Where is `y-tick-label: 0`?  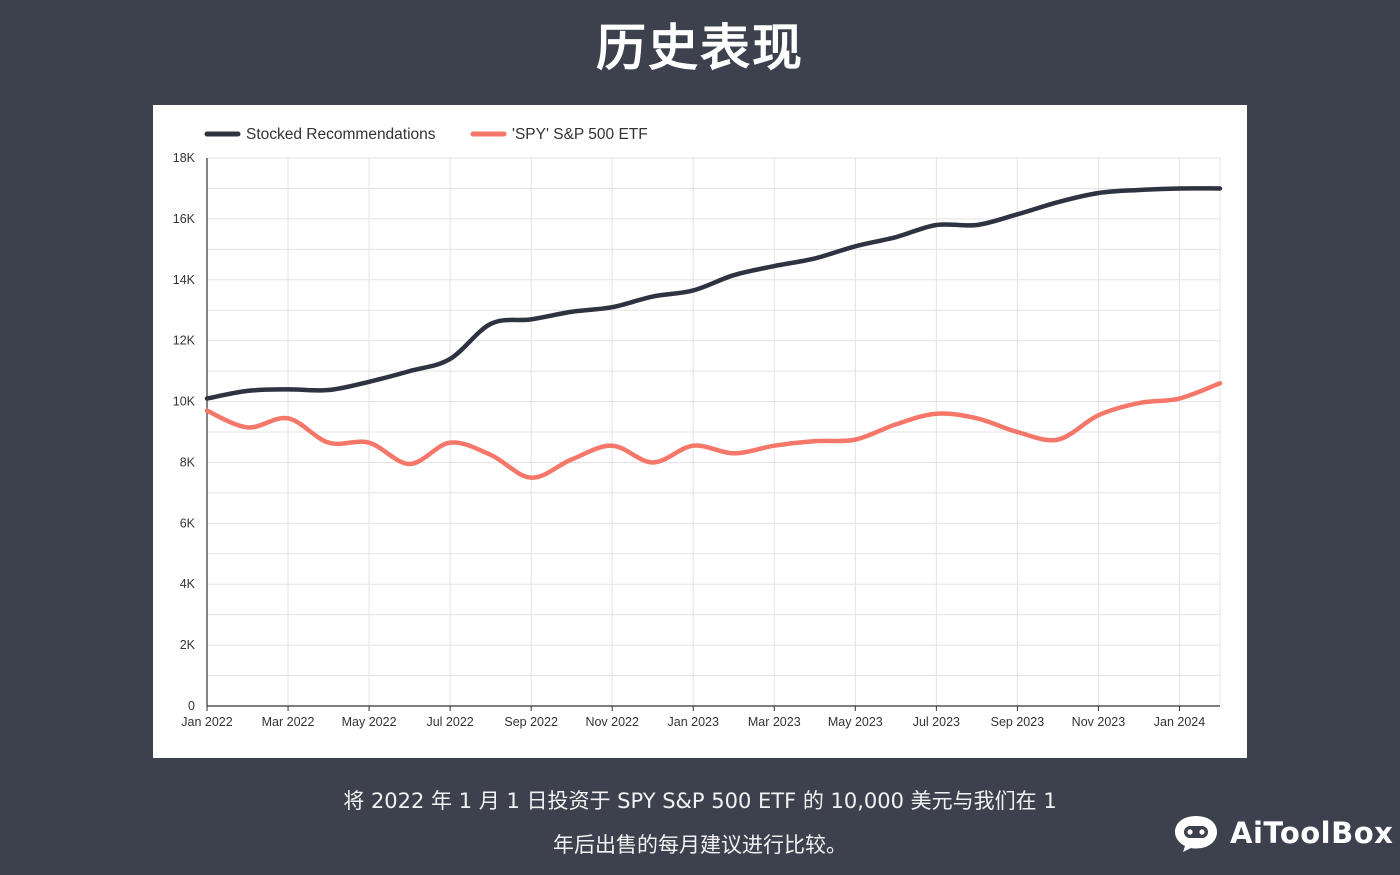
y-tick-label: 0 is located at coordinates (191, 706).